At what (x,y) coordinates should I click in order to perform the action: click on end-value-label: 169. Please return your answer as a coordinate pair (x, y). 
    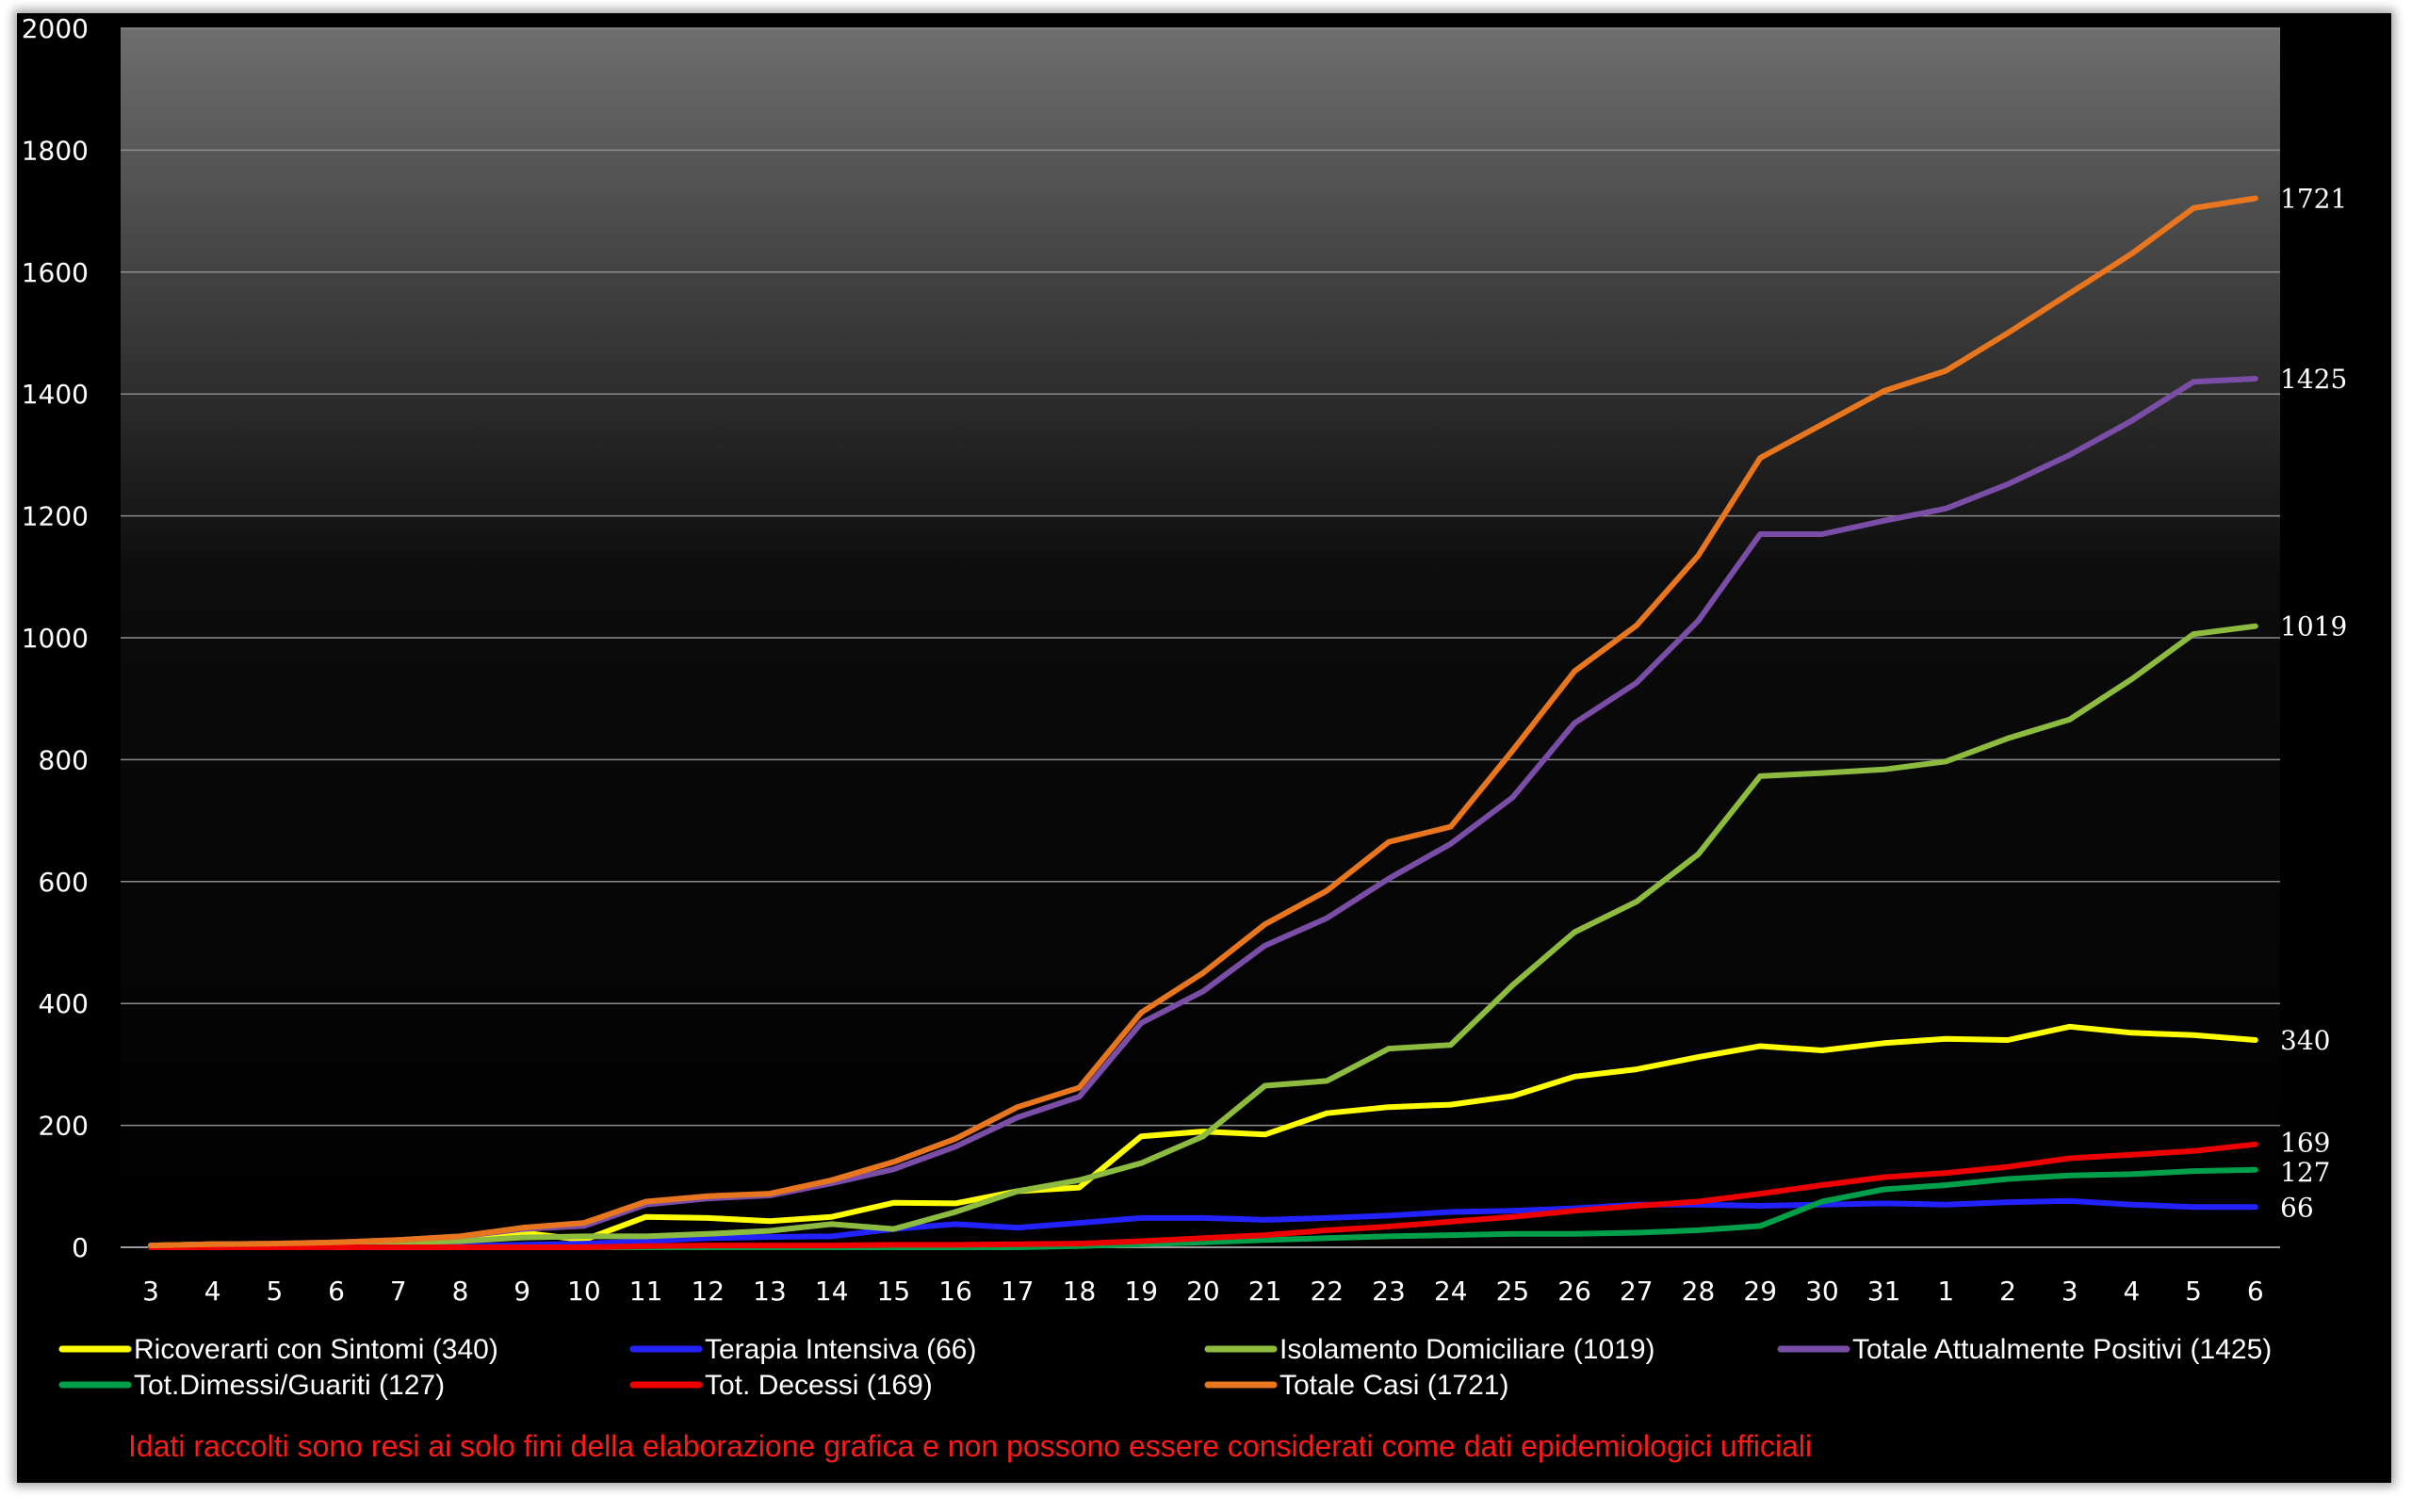
    Looking at the image, I should click on (2305, 1143).